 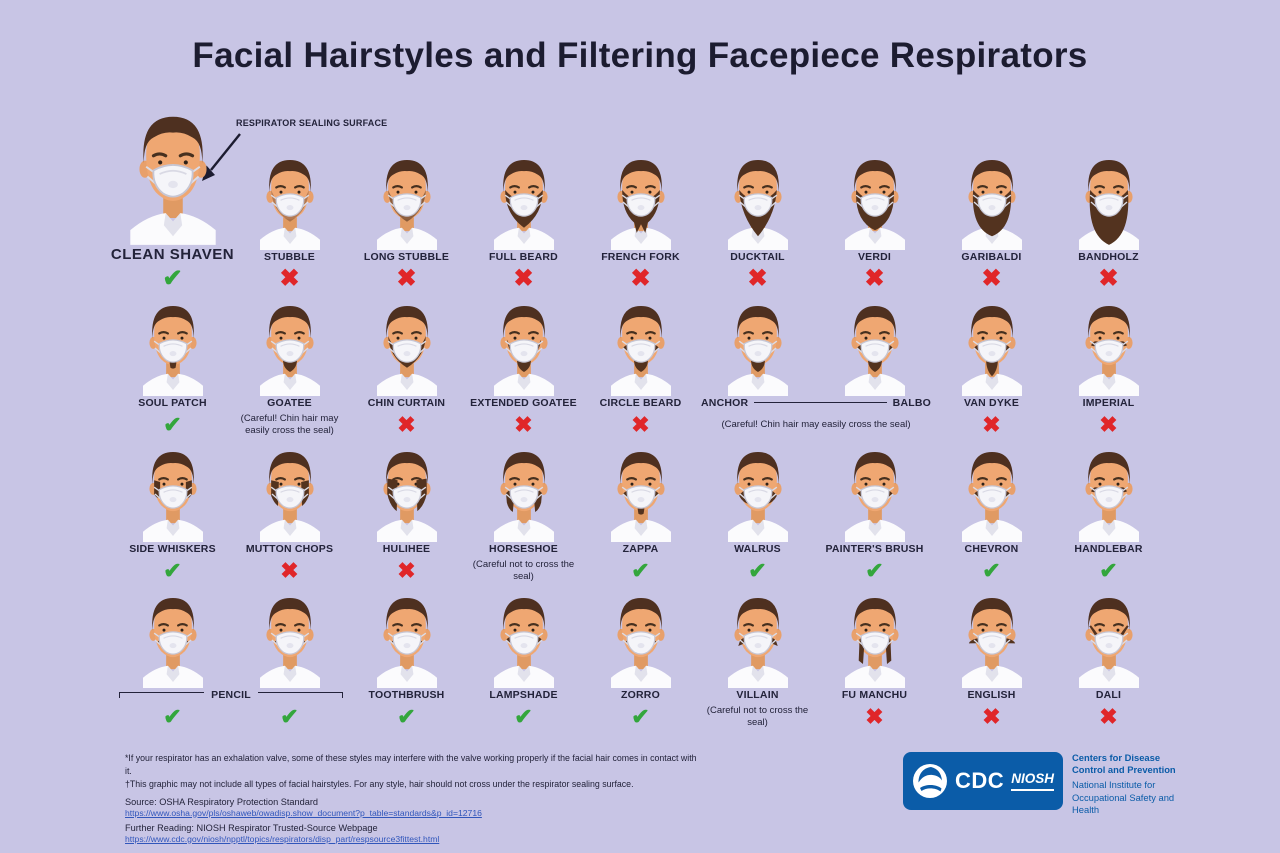 I want to click on style-label: STUBBLE, so click(x=289, y=257).